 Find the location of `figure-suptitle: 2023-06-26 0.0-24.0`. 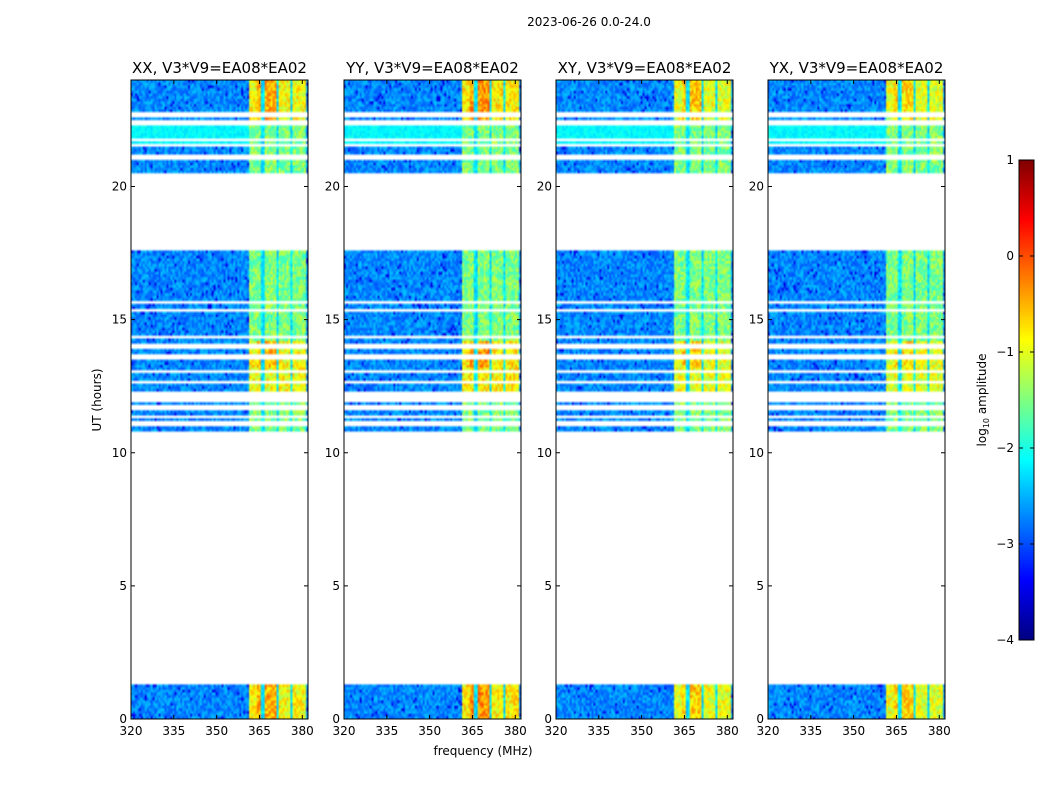

figure-suptitle: 2023-06-26 0.0-24.0 is located at coordinates (589, 22).